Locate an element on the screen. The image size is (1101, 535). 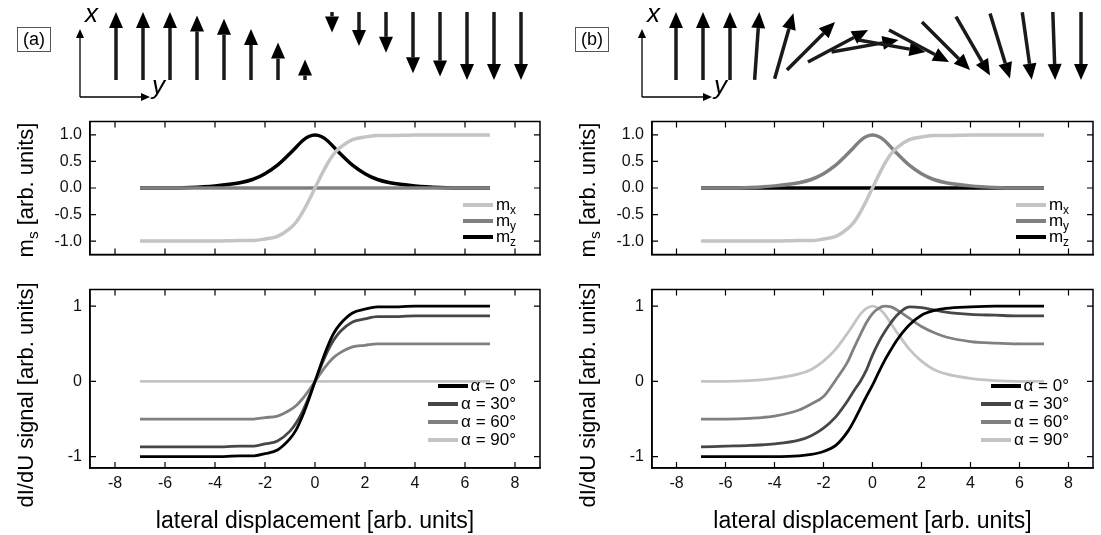
text: (a) is located at coordinates (34, 39).